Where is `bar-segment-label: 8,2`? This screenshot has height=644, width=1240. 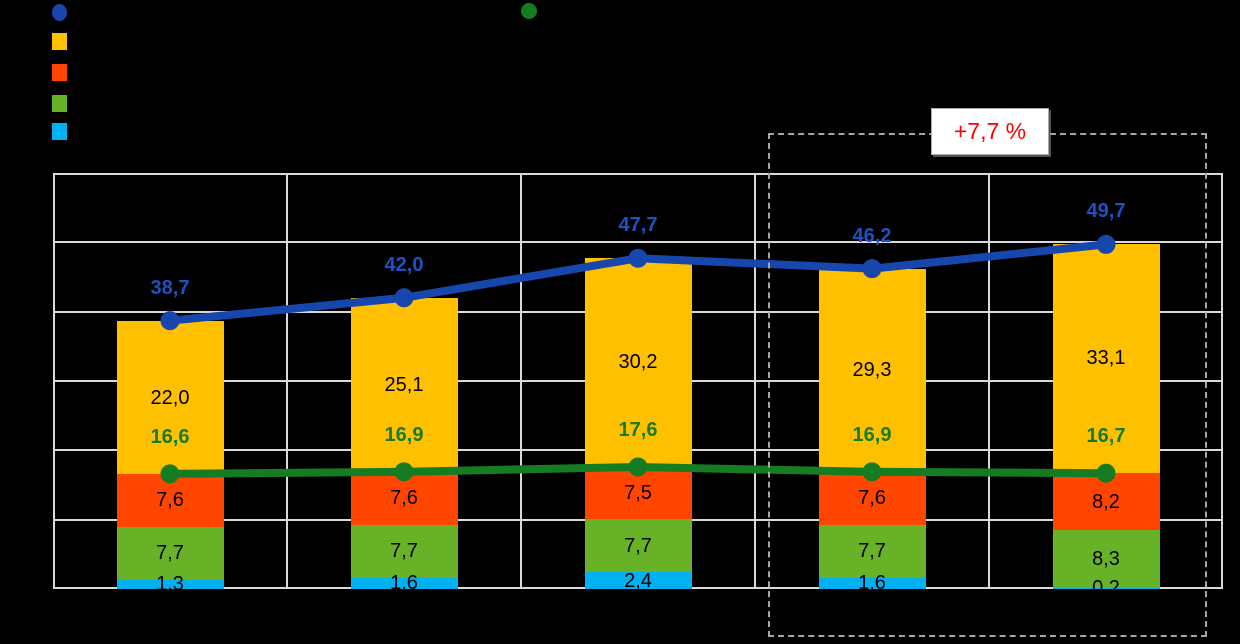 bar-segment-label: 8,2 is located at coordinates (1106, 501).